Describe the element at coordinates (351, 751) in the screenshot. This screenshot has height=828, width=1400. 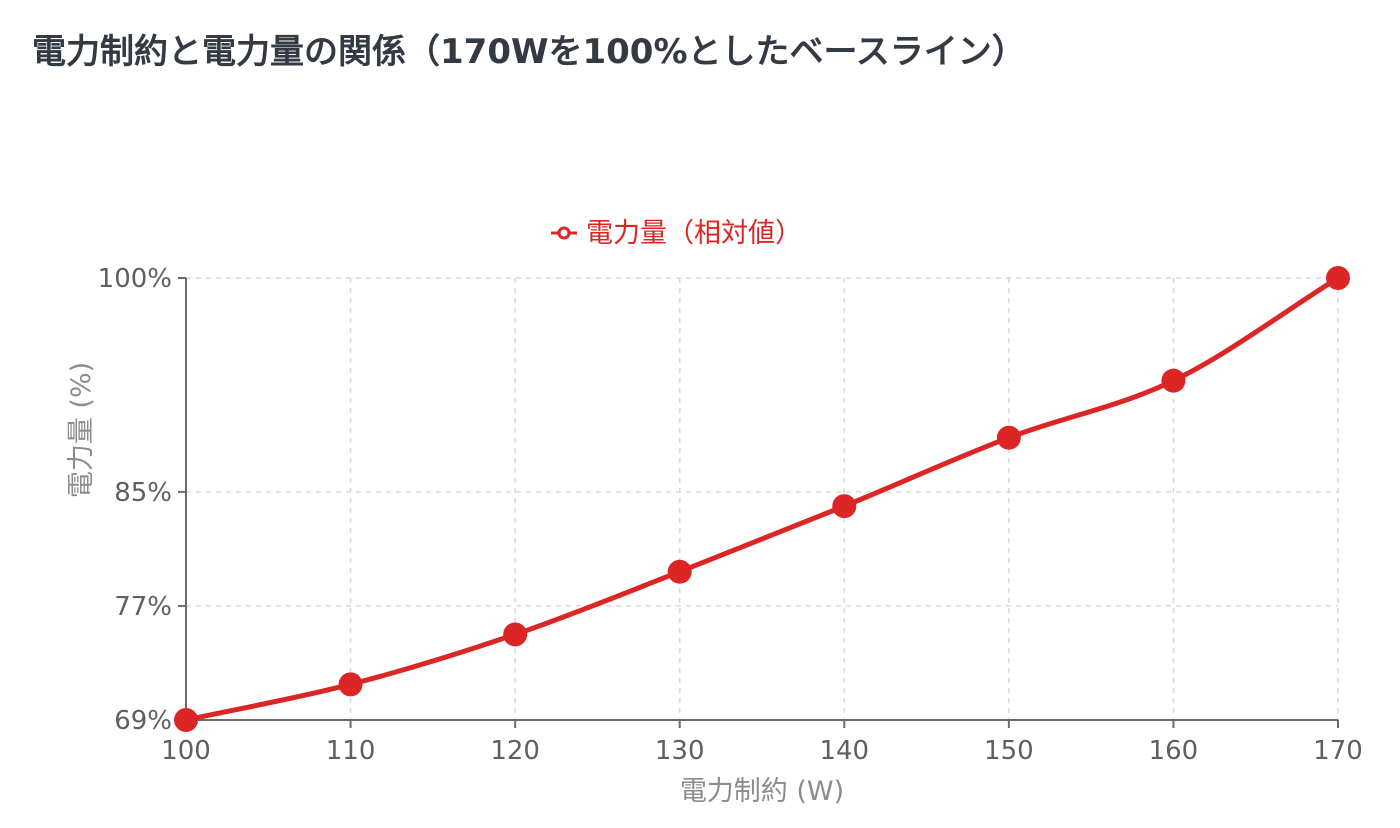
I see `x-tick-label: 110` at that location.